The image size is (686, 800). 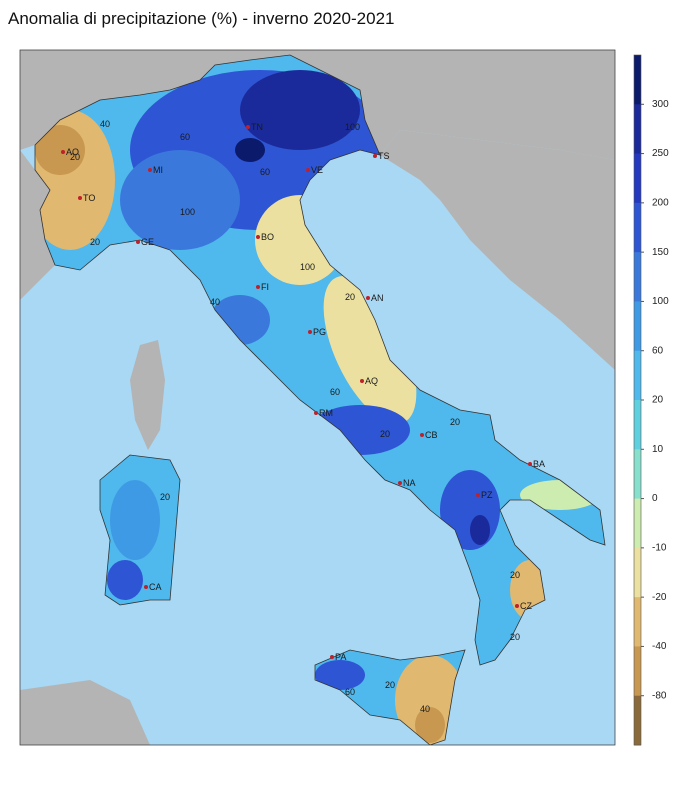 I want to click on city-label: VE, so click(x=317, y=170).